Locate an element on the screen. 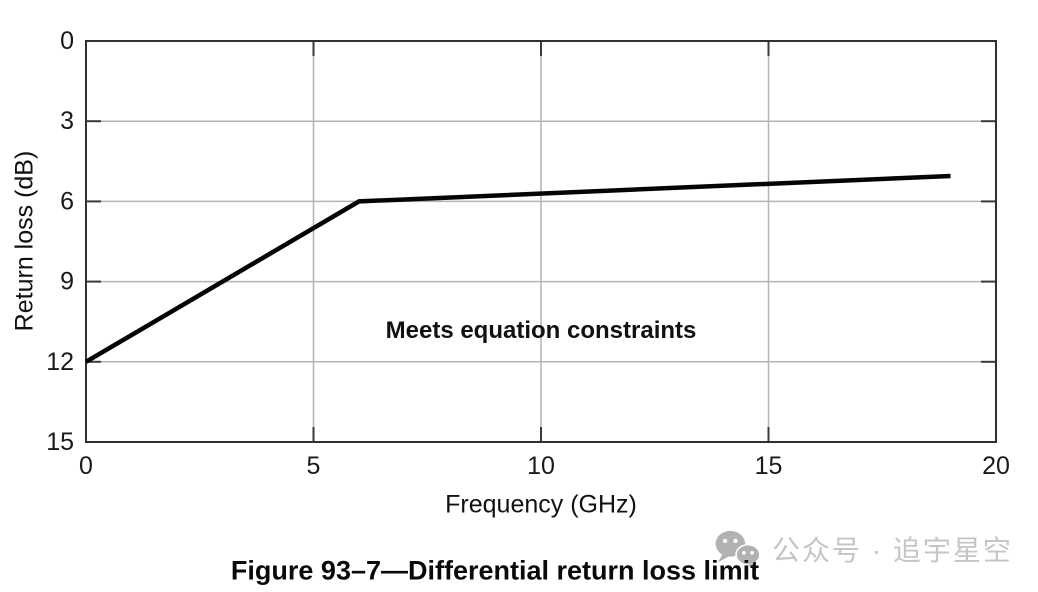 The width and height of the screenshot is (1038, 592). y-tick-label: 15 is located at coordinates (60, 442).